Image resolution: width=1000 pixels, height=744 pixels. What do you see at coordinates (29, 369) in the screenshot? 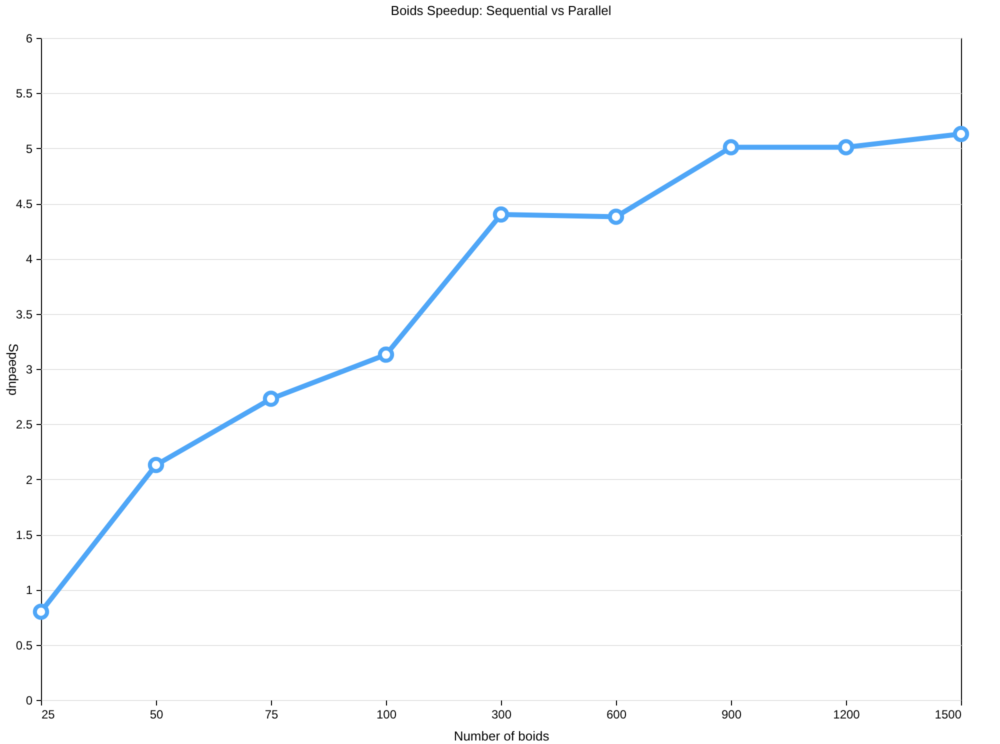
I see `y-tick-label: 3` at bounding box center [29, 369].